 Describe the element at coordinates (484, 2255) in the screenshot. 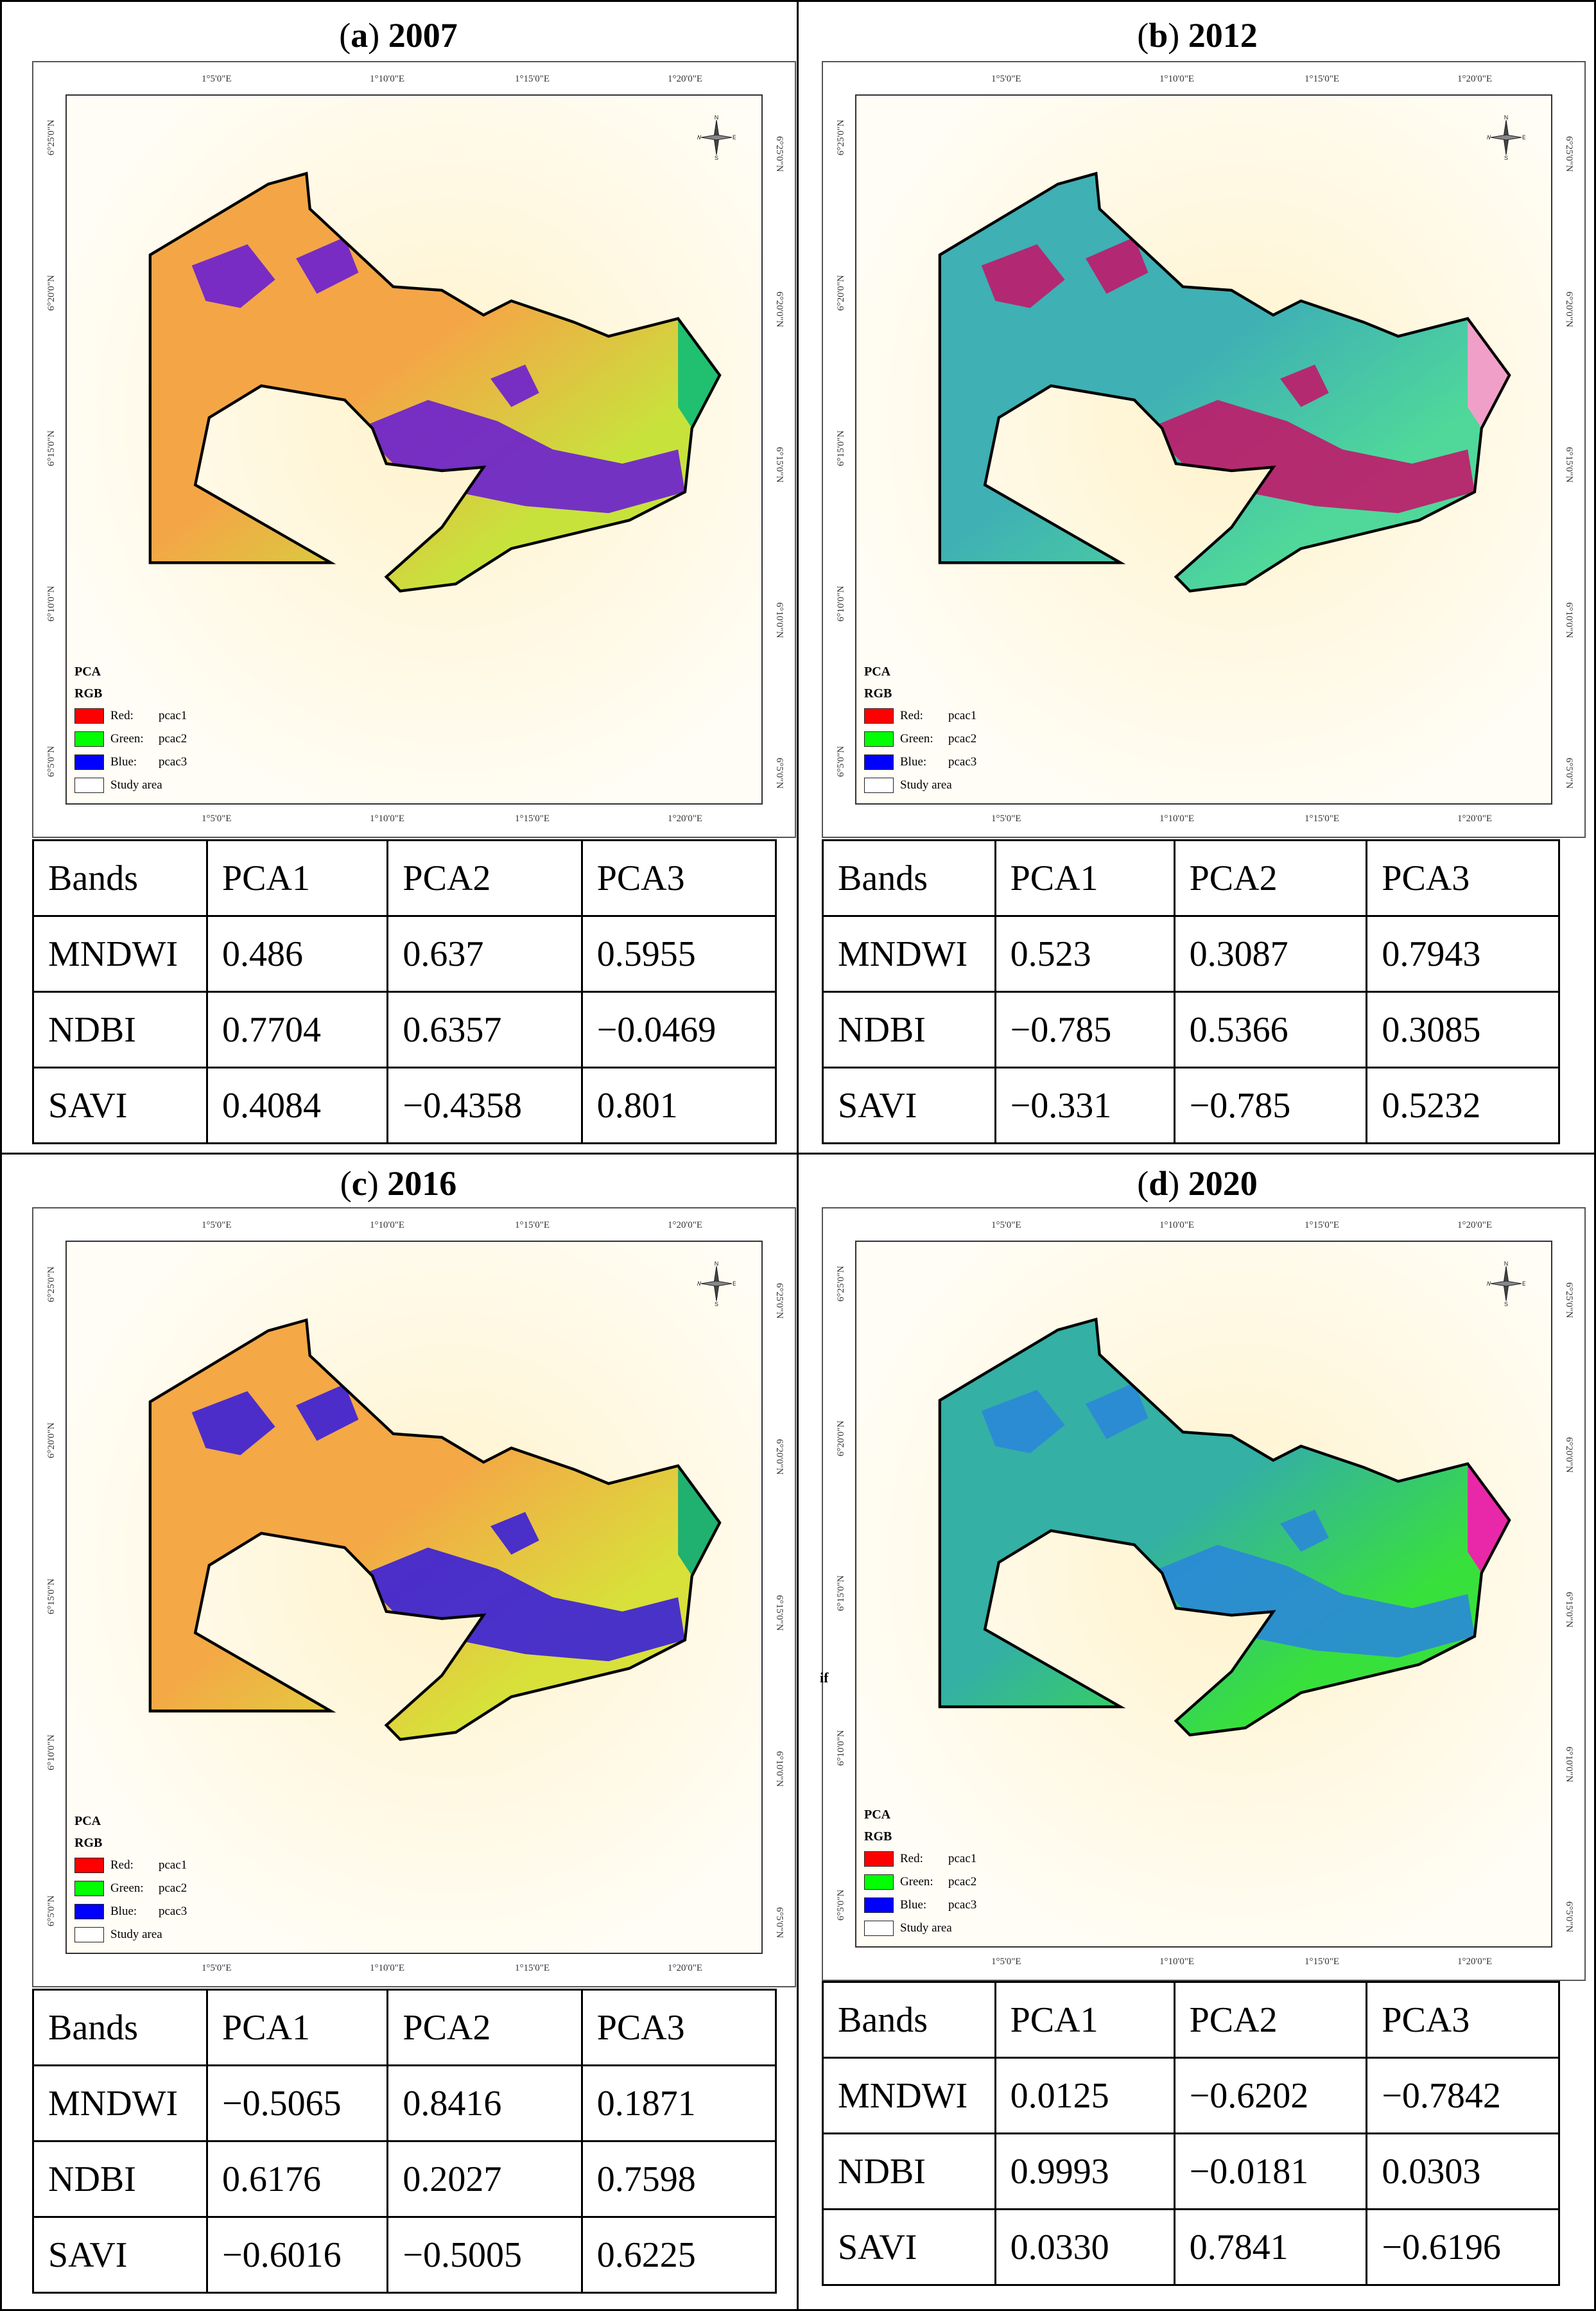

I see `table-value-cell: −0.5005` at that location.